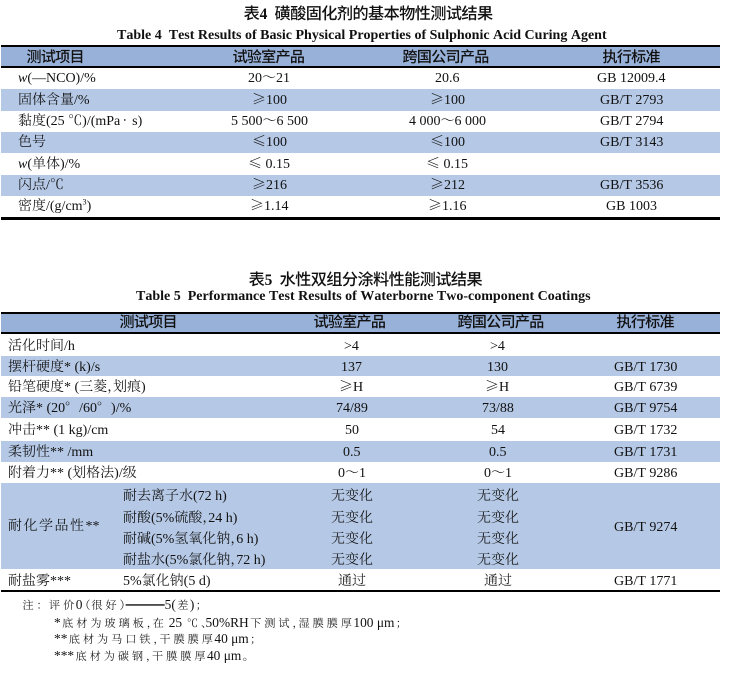 The width and height of the screenshot is (729, 678). I want to click on svg-text: 25, so click(175, 622).